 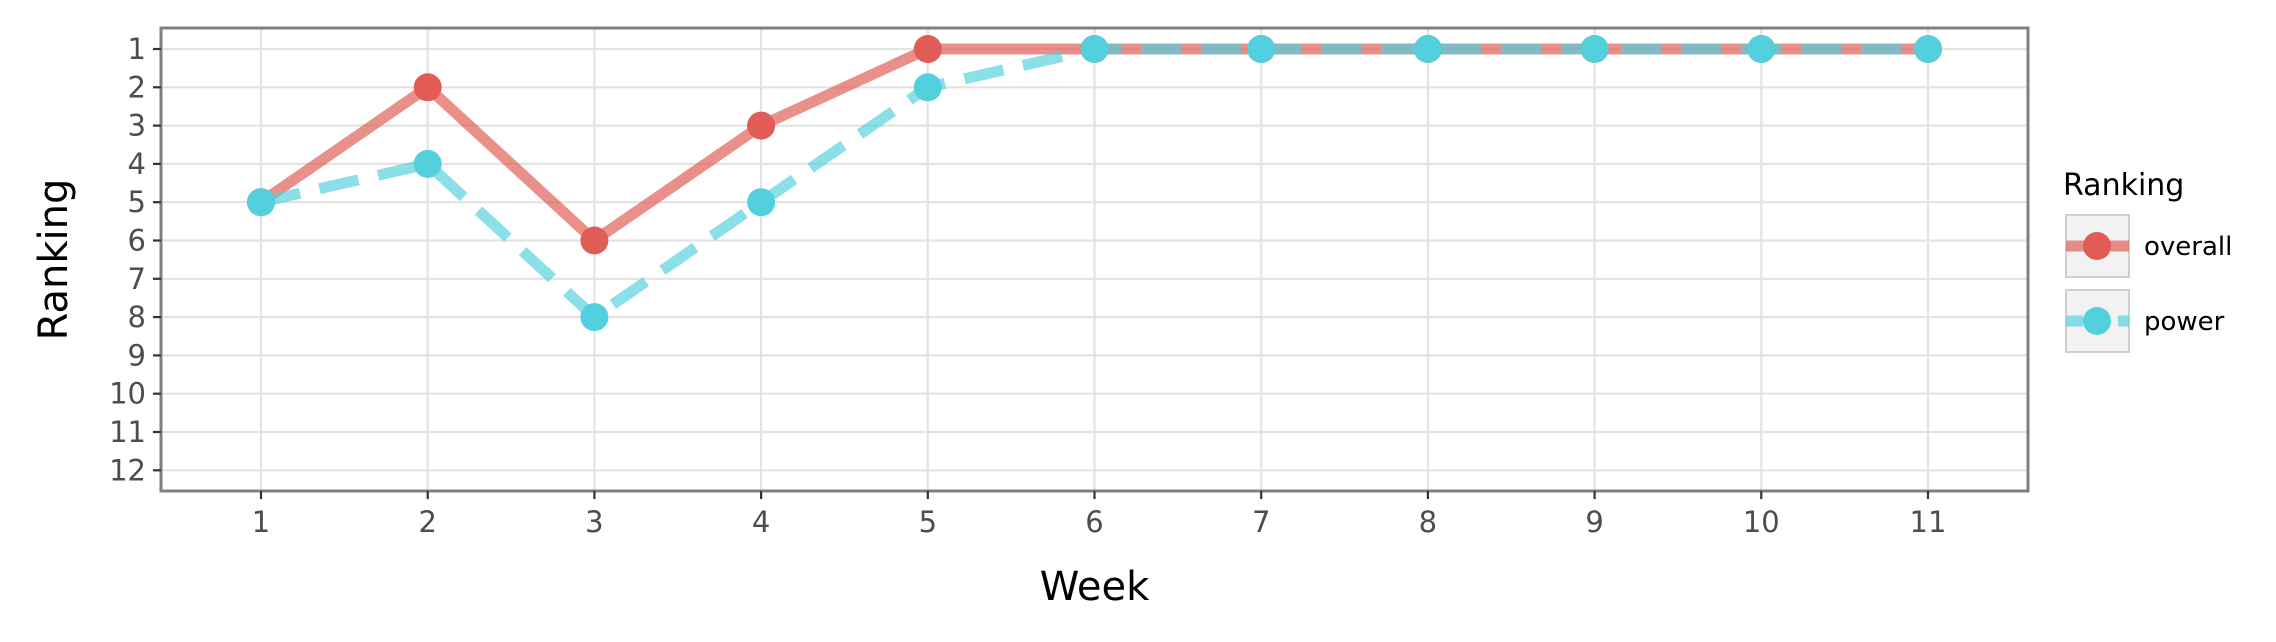 What do you see at coordinates (2188, 247) in the screenshot?
I see `legend-label: overall` at bounding box center [2188, 247].